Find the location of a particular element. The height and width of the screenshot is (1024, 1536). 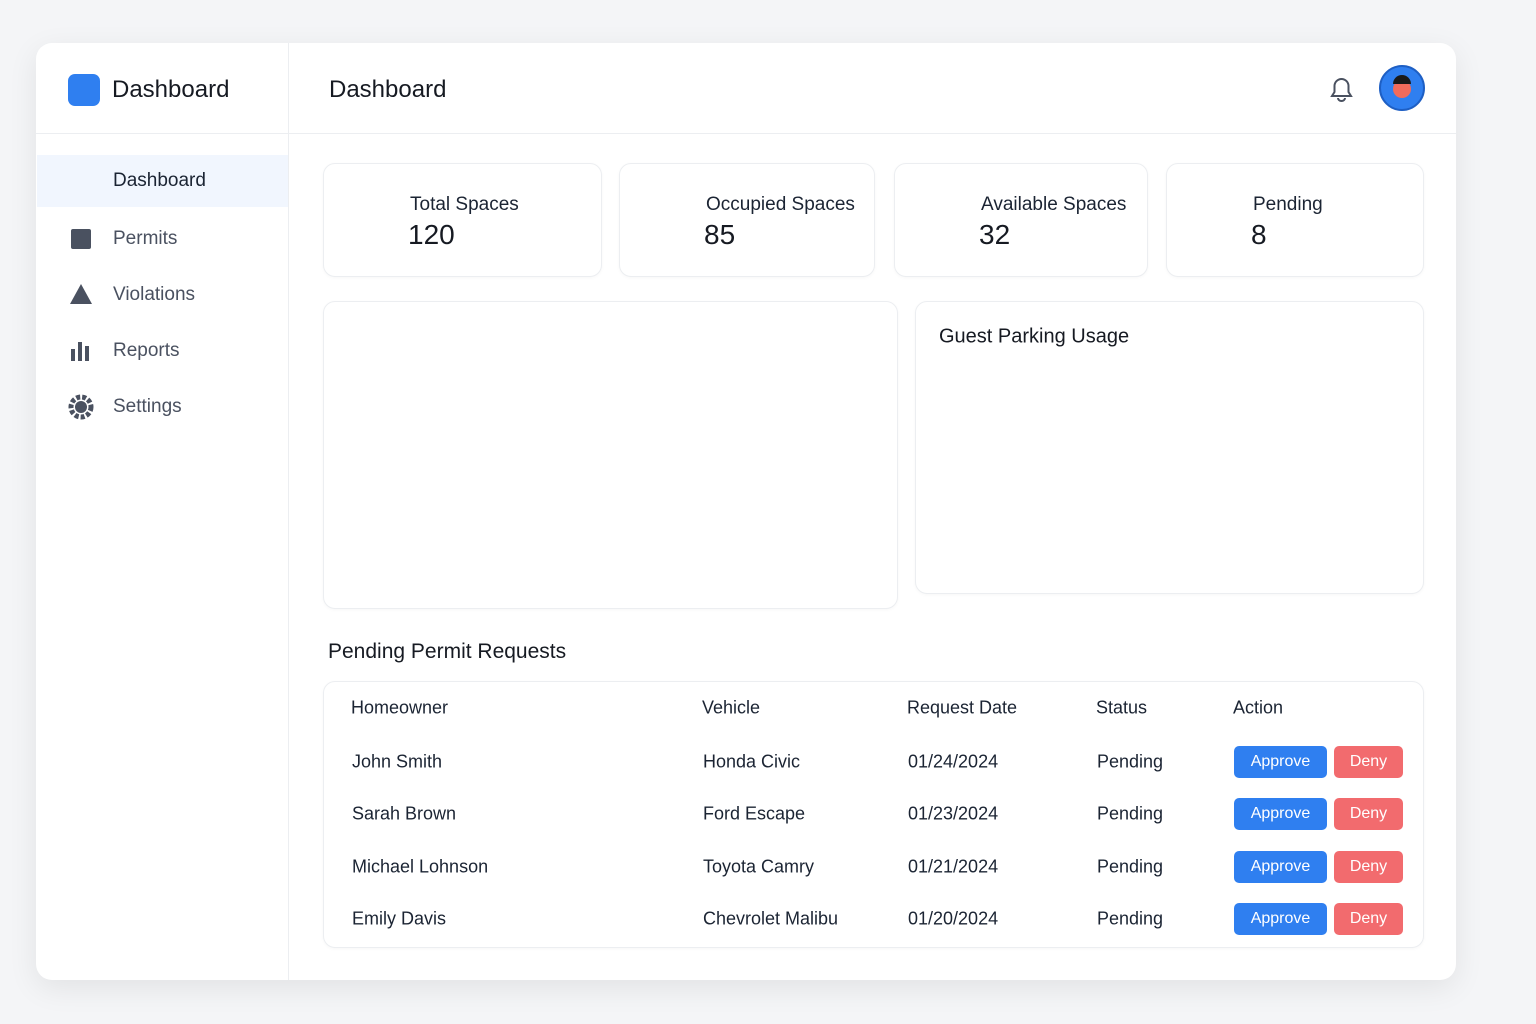

table-cell: Sarah Brown is located at coordinates (404, 813).